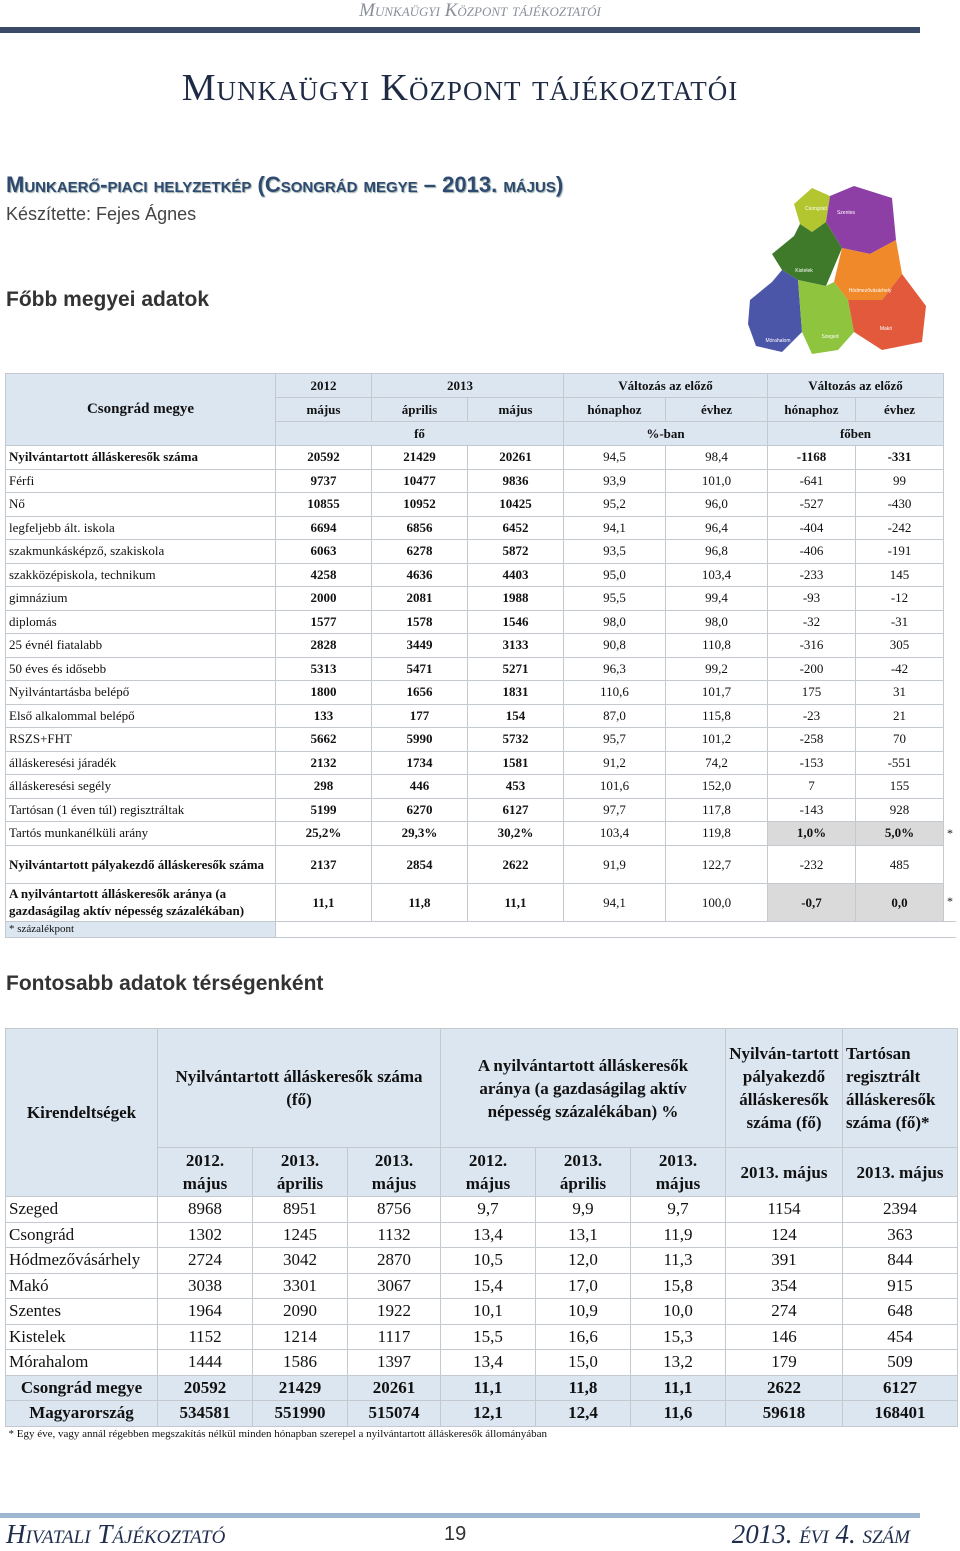  Describe the element at coordinates (716, 786) in the screenshot. I see `cell: 152,0` at that location.